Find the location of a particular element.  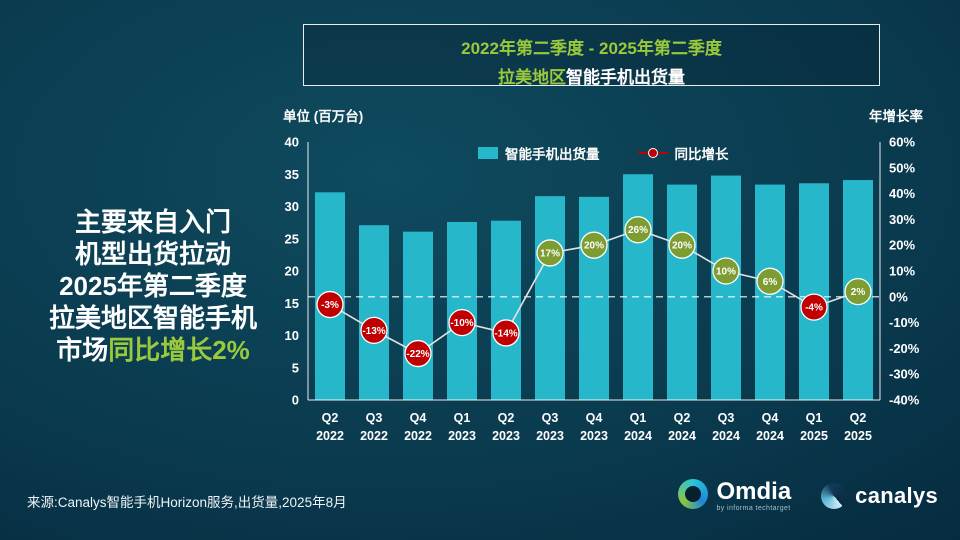

left-axis-tick: 15 is located at coordinates (292, 303).